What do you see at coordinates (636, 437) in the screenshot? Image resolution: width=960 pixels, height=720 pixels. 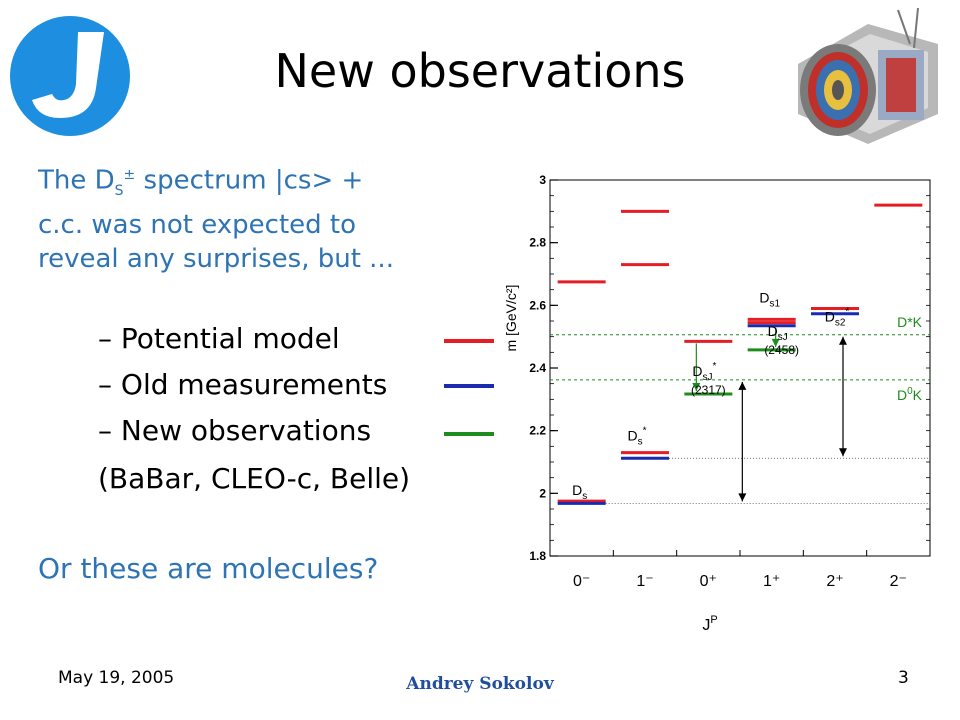 I see `label-ds-star: Ds*` at bounding box center [636, 437].